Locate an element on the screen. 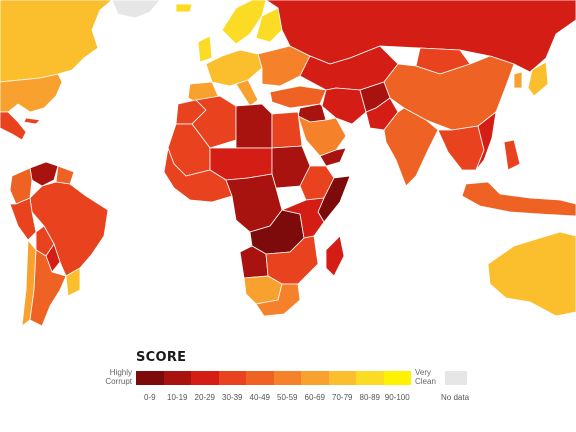  legend-title: SCORE is located at coordinates (161, 357).